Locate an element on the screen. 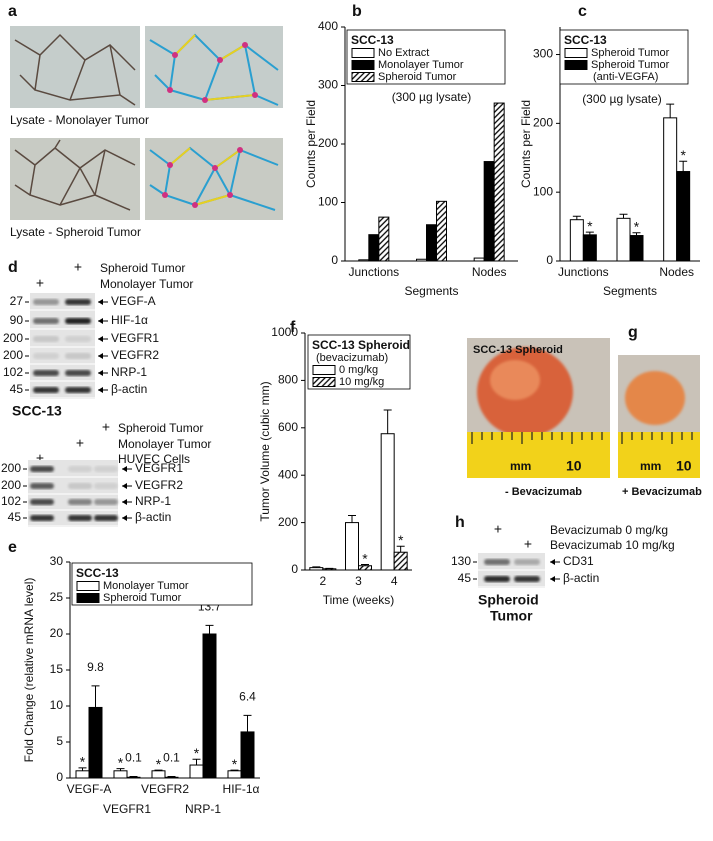 Image resolution: width=713 pixels, height=841 pixels. protein-label: VEGFR1 is located at coordinates (159, 468).